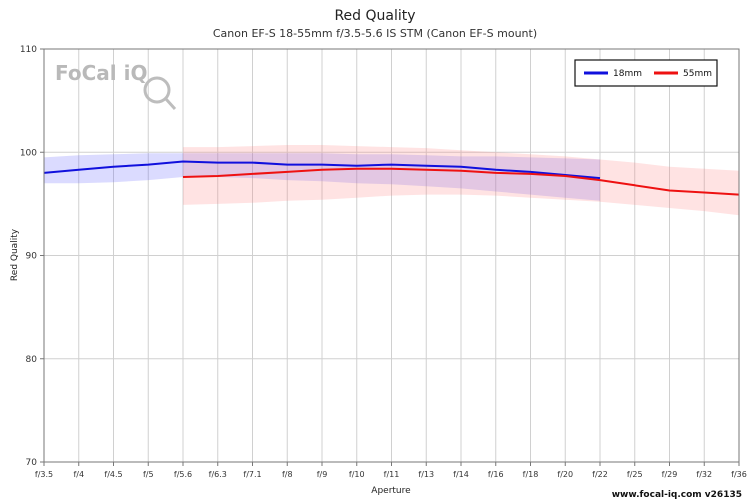 The image size is (750, 500). I want to click on x-tick-label: f/4.5, so click(113, 474).